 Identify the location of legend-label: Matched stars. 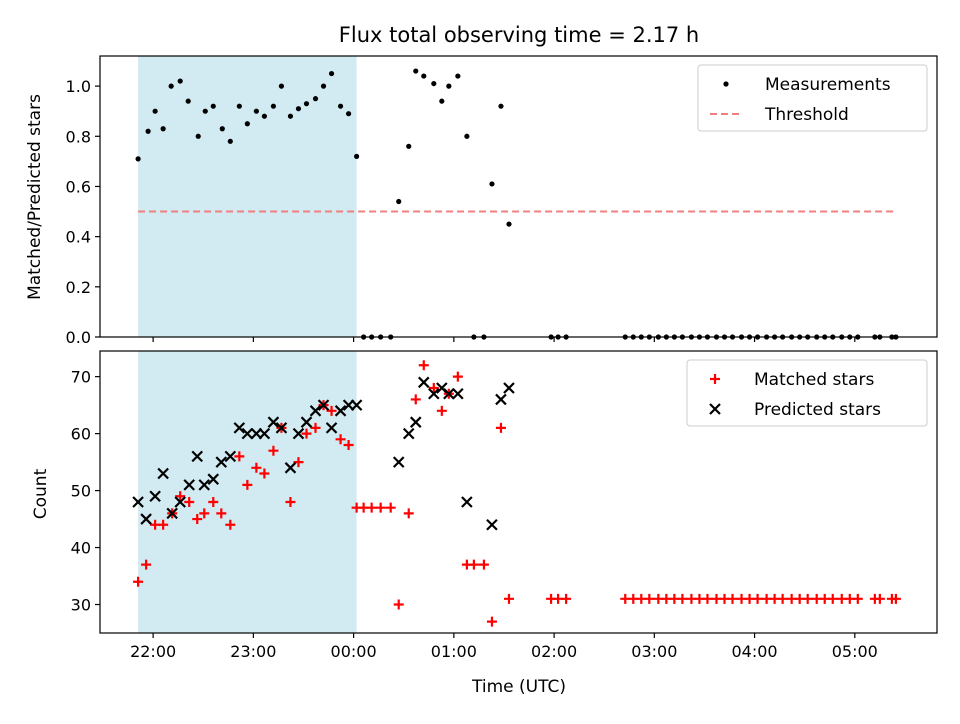
(814, 380).